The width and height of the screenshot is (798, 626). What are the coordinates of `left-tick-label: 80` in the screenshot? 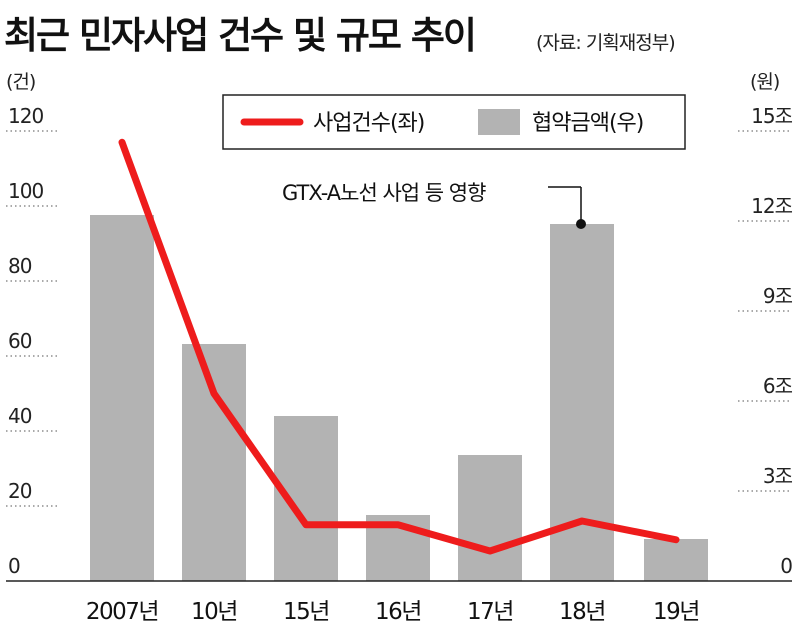 It's located at (20, 266).